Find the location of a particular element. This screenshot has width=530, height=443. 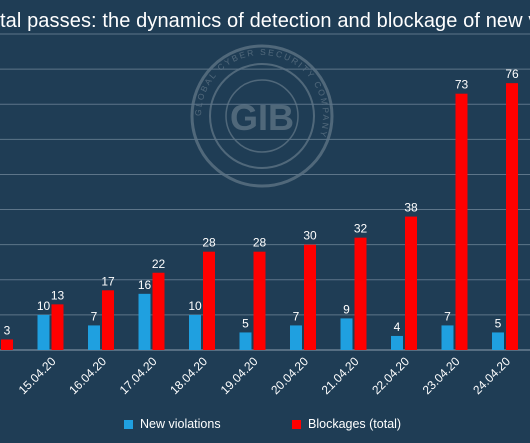

legend-swatch-blockages is located at coordinates (296, 424).